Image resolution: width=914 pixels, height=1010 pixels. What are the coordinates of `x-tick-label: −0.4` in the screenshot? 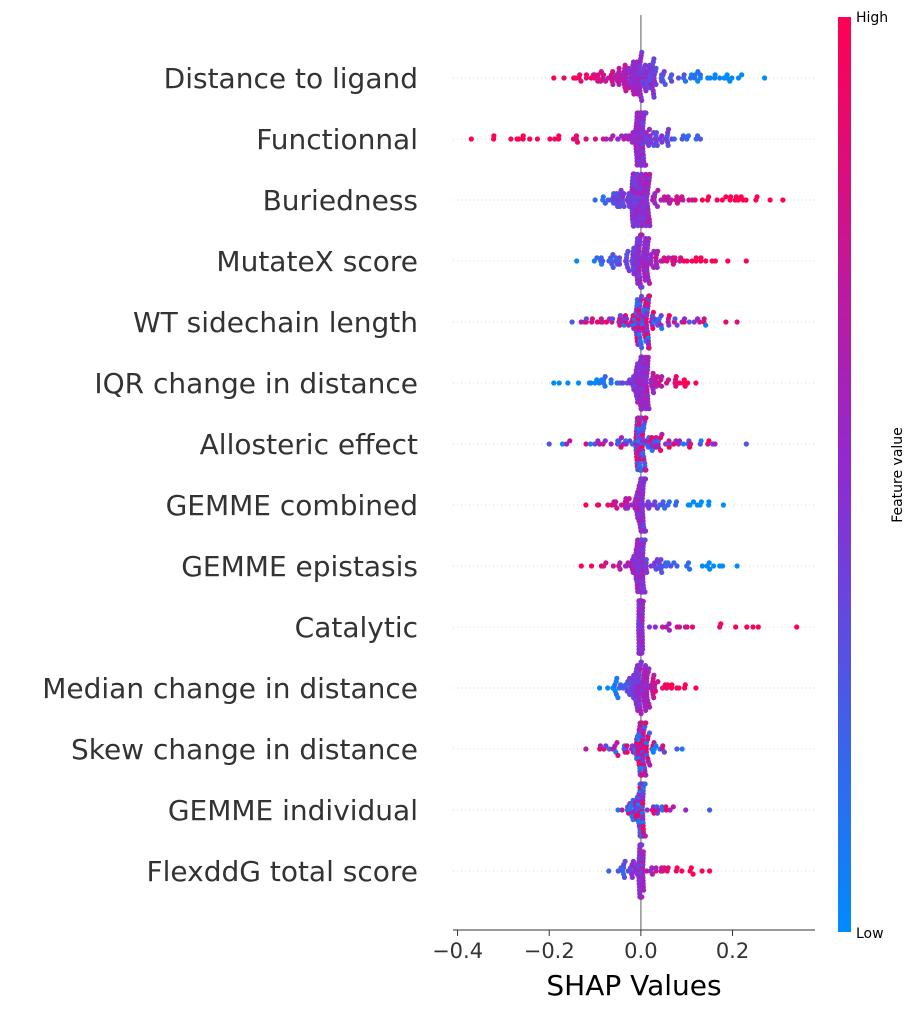 It's located at (457, 951).